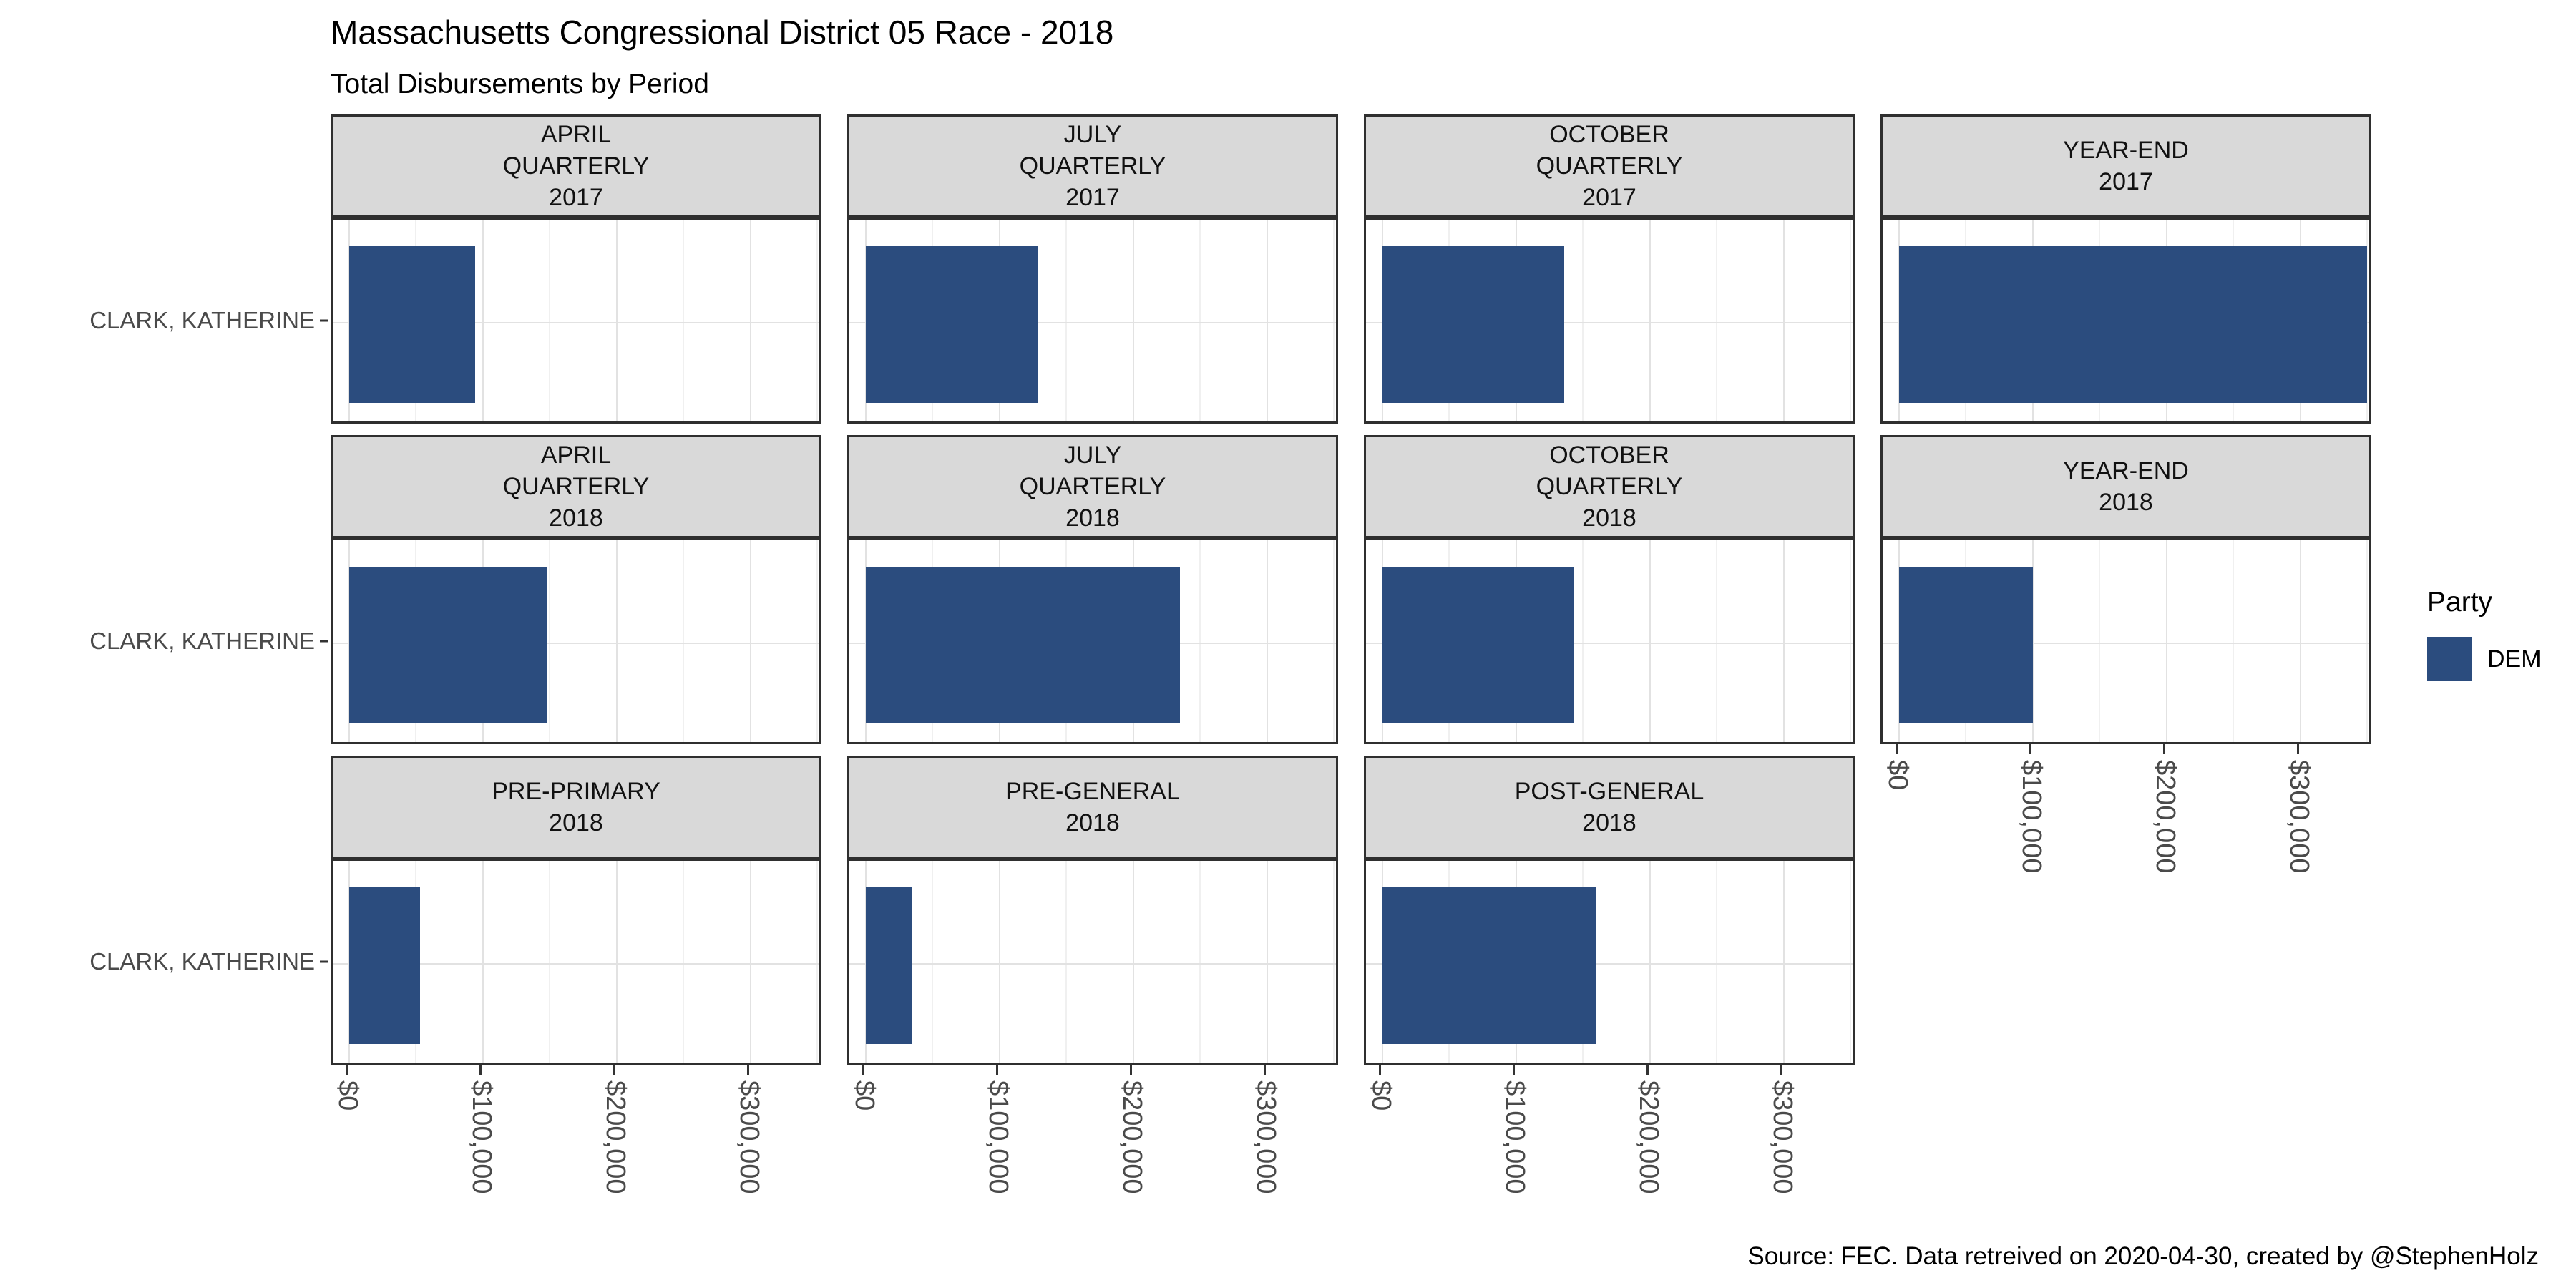 The image size is (2576, 1288). What do you see at coordinates (576, 486) in the screenshot?
I see `facet-strip-label: APRIL QUARTERLY 2018` at bounding box center [576, 486].